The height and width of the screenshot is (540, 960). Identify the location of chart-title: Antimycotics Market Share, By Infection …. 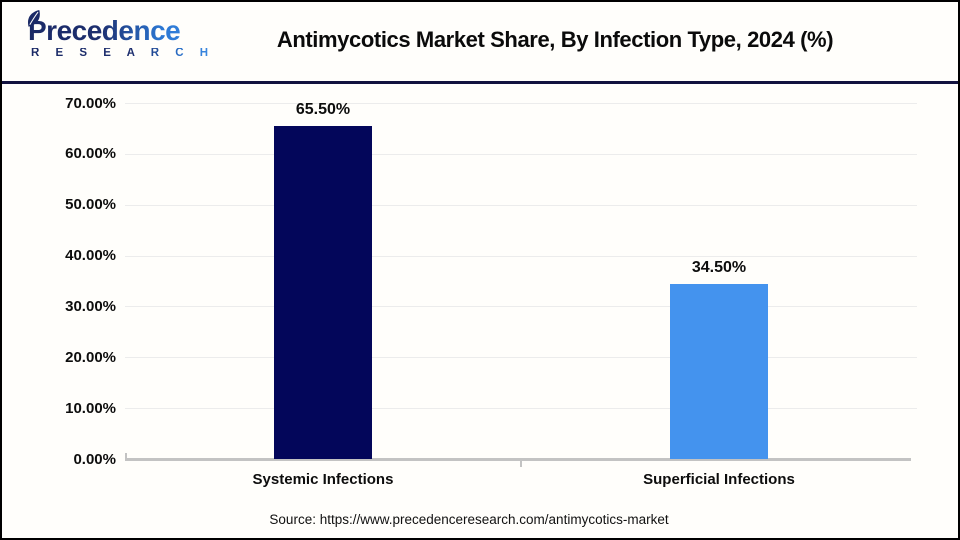
(555, 39).